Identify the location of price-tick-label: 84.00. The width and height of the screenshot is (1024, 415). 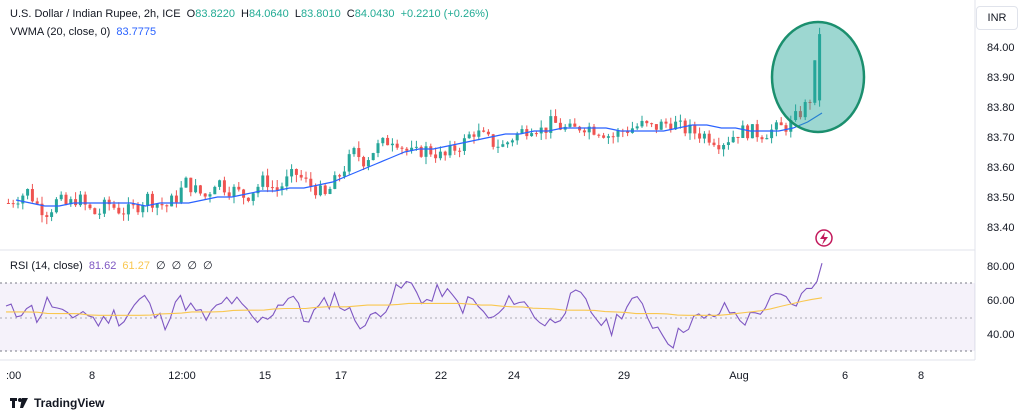
(1001, 48).